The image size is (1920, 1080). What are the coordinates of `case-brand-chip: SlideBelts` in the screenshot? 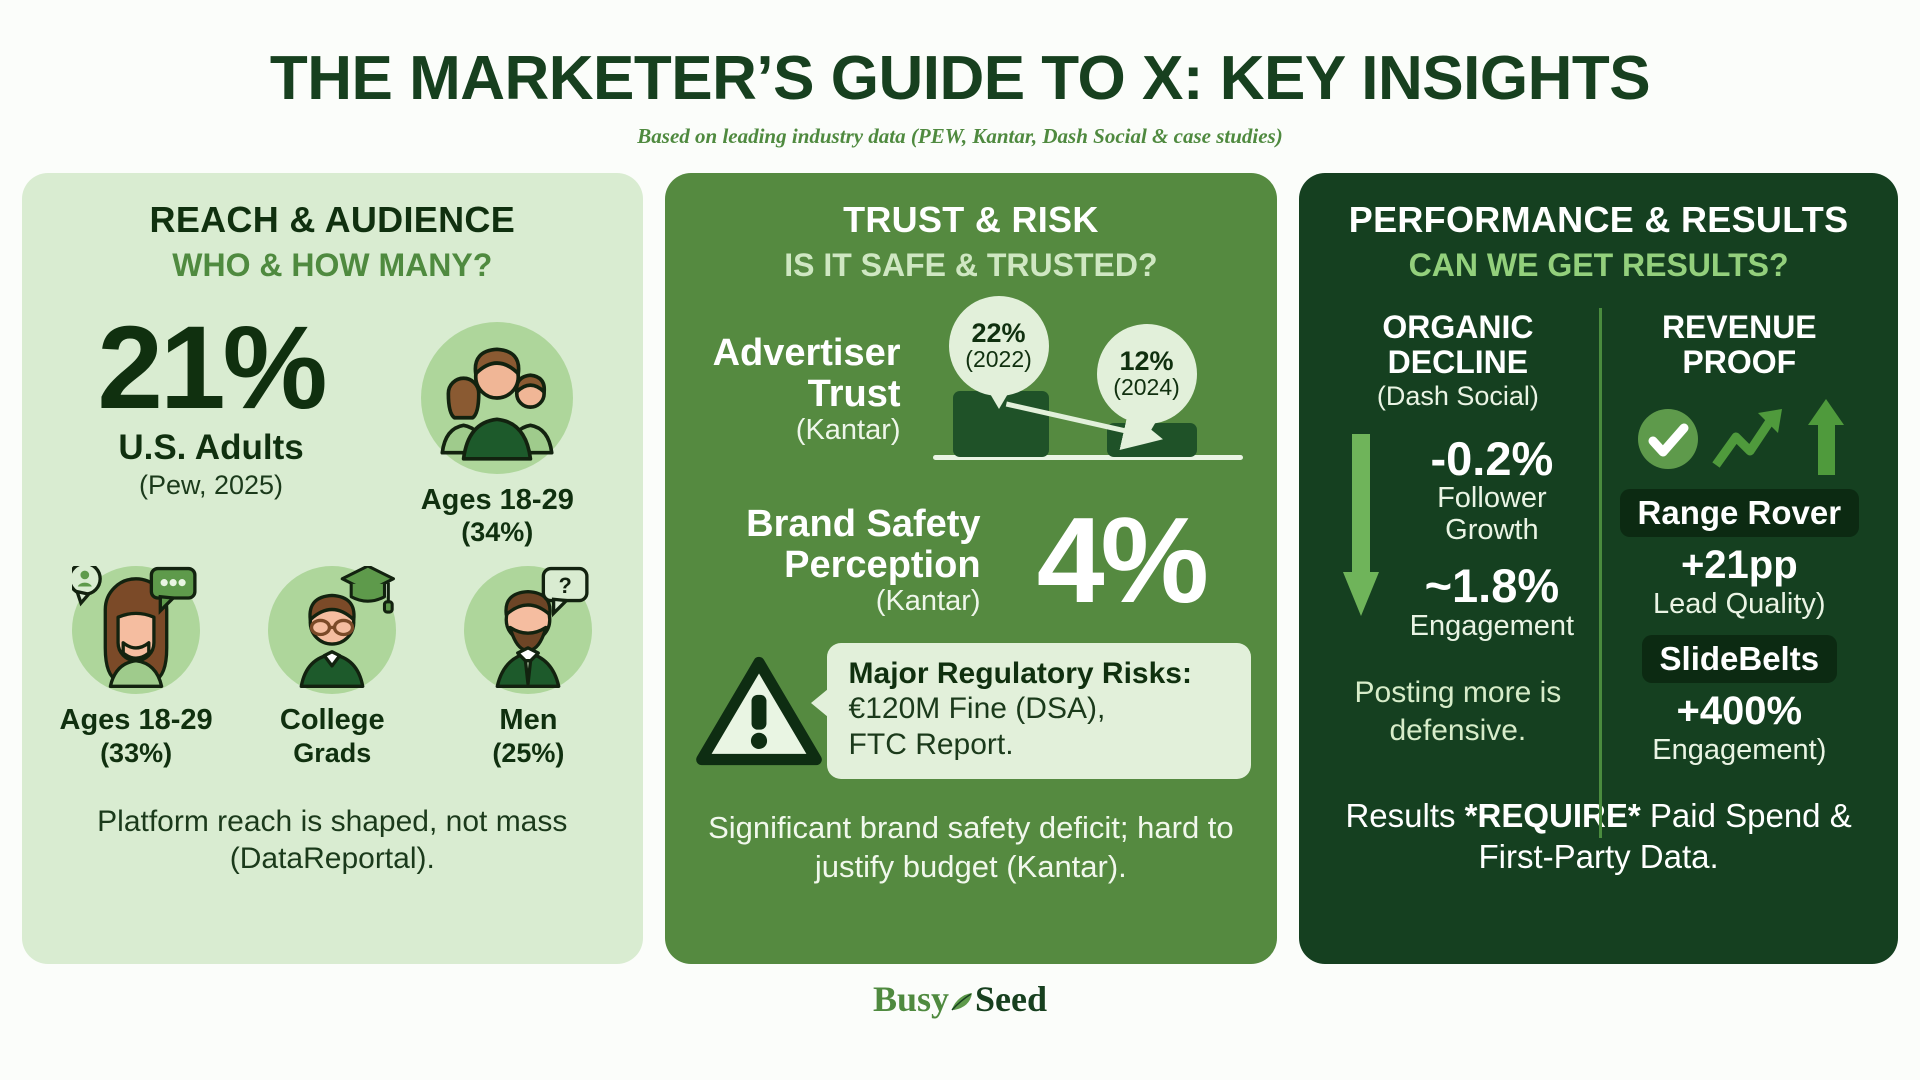 It's located at (1739, 659).